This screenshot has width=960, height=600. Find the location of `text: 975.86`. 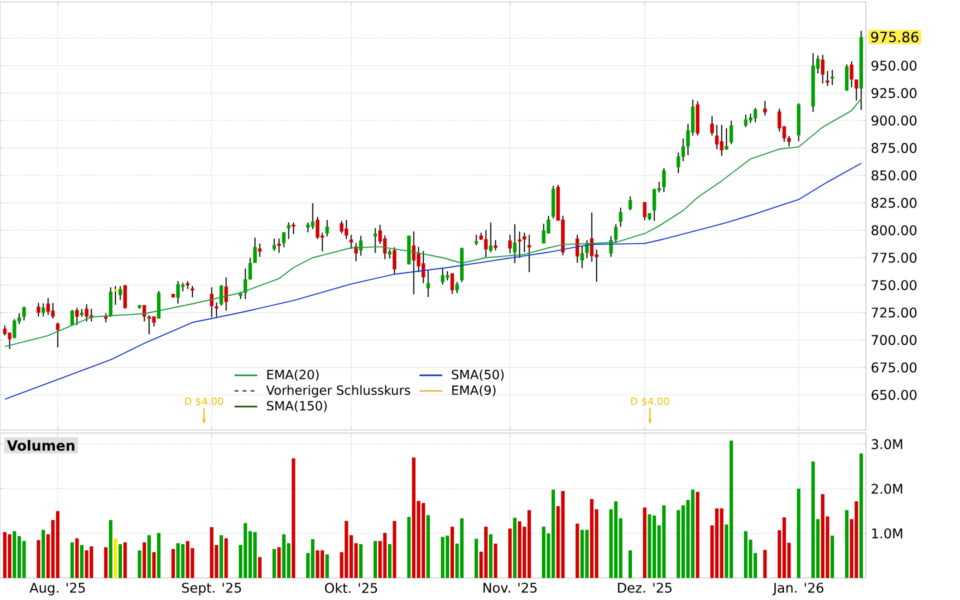

text: 975.86 is located at coordinates (894, 37).